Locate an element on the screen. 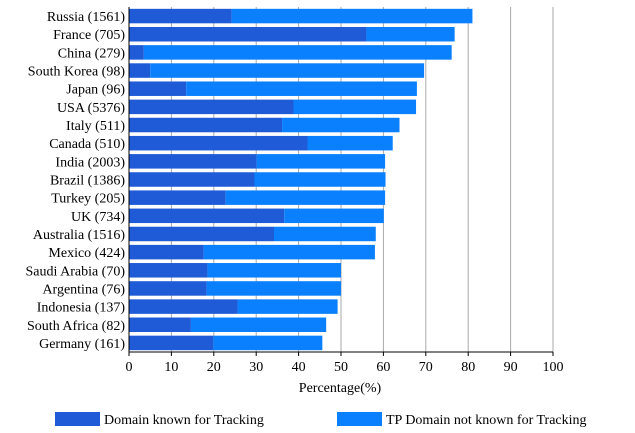 The width and height of the screenshot is (635, 433). y-tick-label: India (2003) is located at coordinates (90, 162).